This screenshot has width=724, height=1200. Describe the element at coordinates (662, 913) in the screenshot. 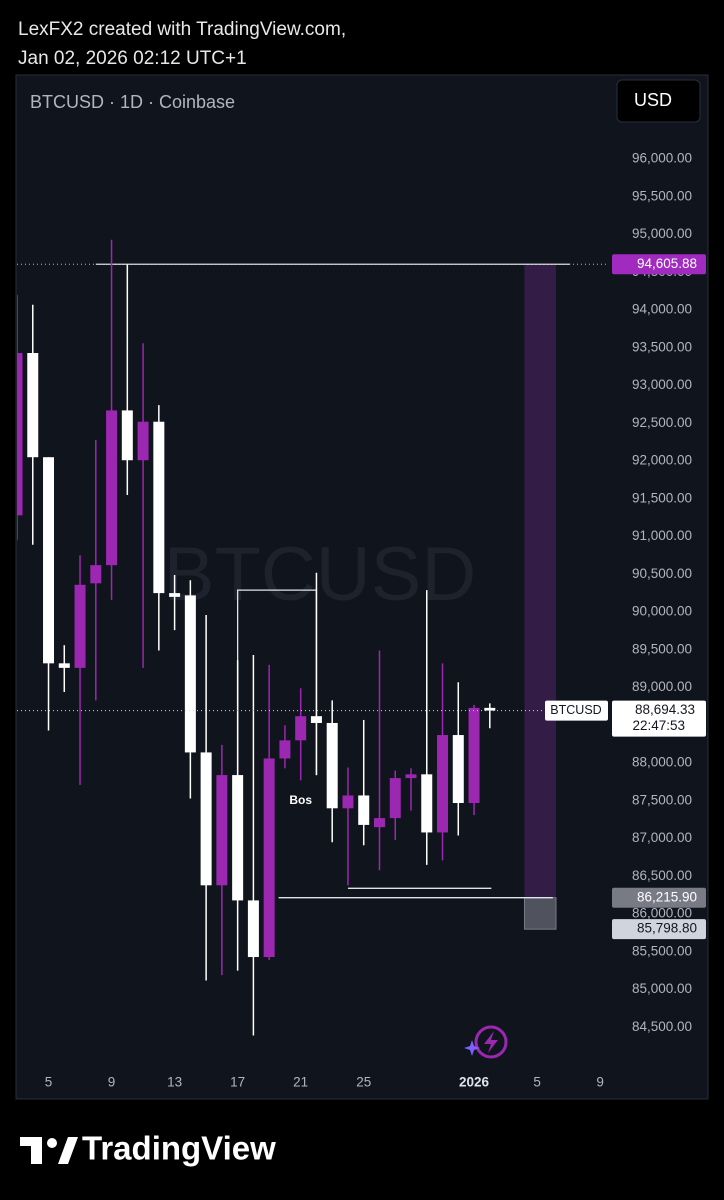

I see `y-tick-label: 86,000.00` at that location.